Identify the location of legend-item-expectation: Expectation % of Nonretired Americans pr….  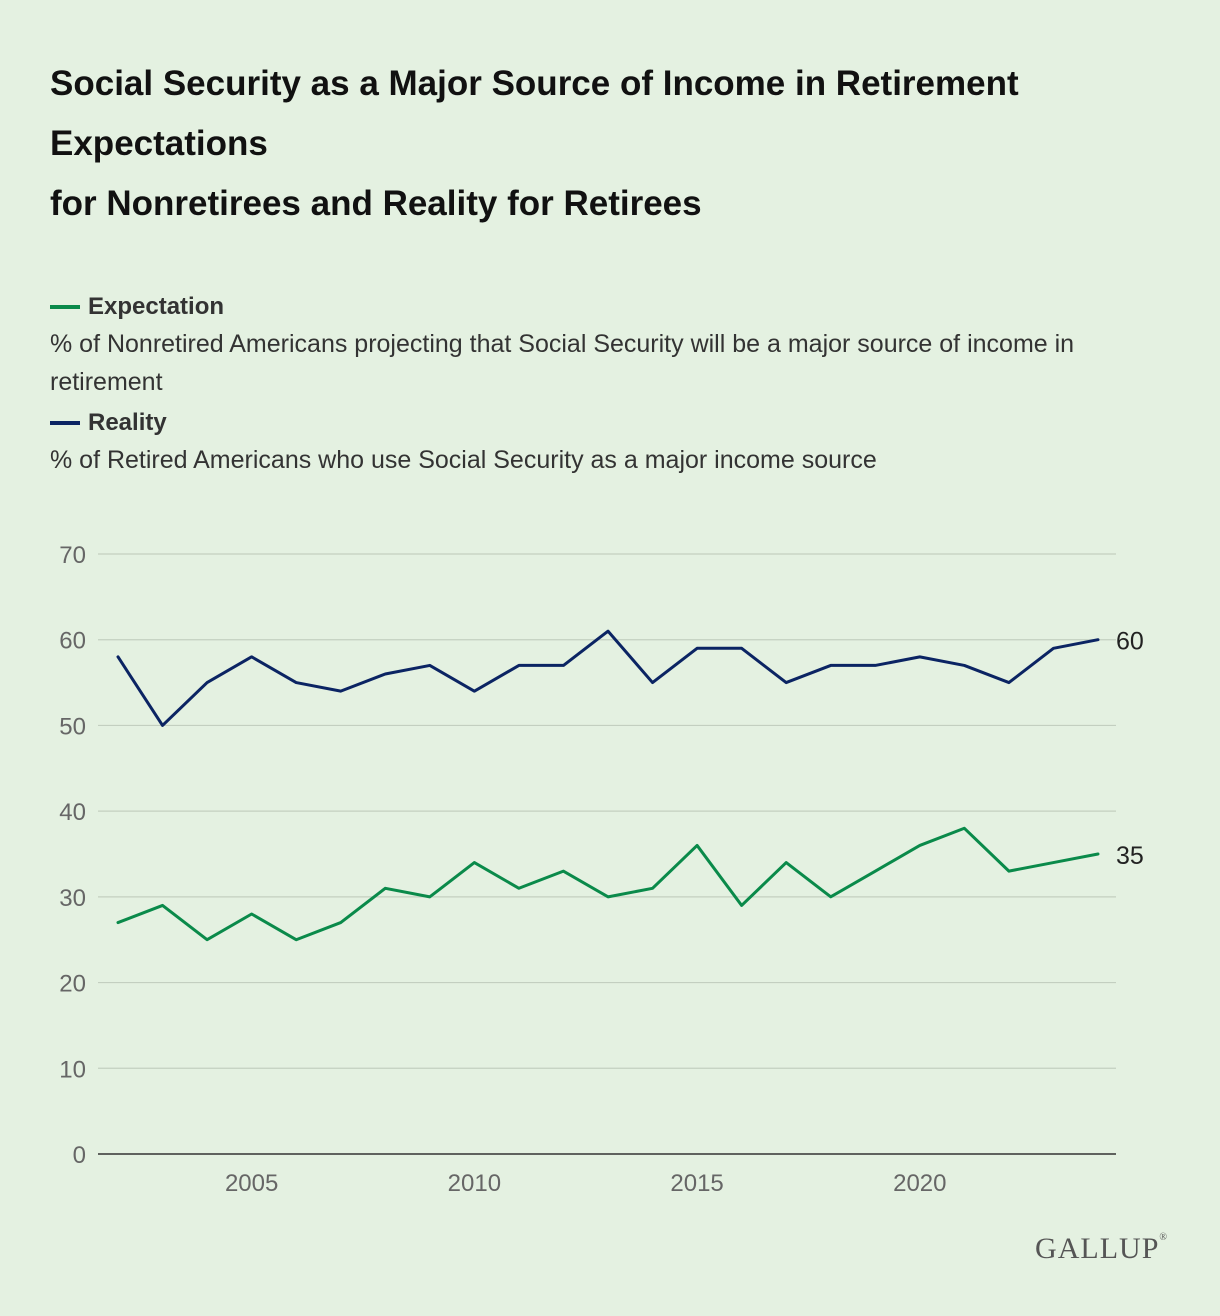
(610, 345).